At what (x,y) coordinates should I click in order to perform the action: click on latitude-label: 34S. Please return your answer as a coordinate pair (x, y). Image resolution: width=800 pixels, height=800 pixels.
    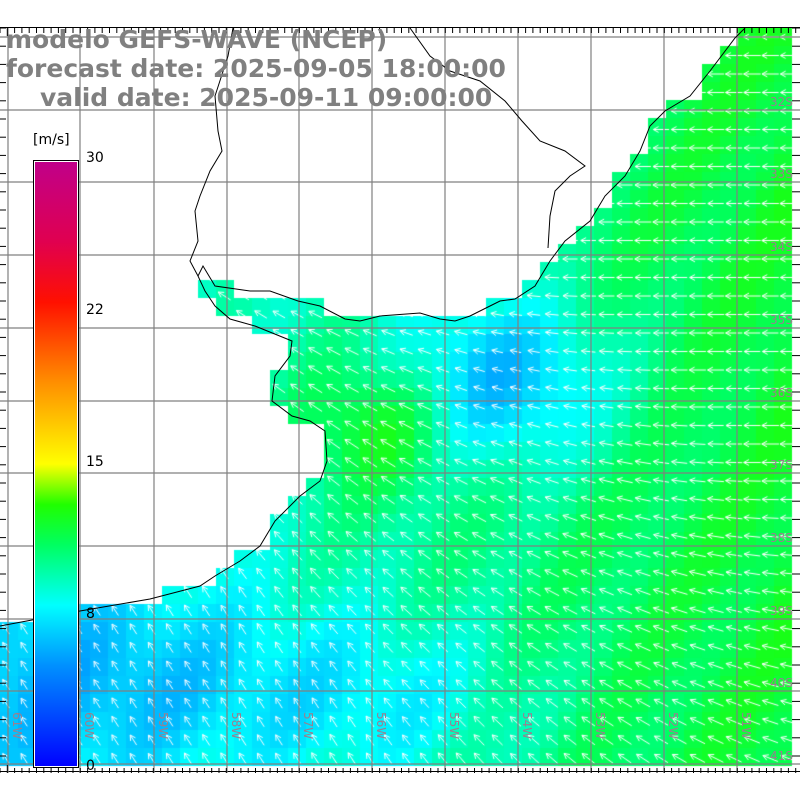
    Looking at the image, I should click on (781, 247).